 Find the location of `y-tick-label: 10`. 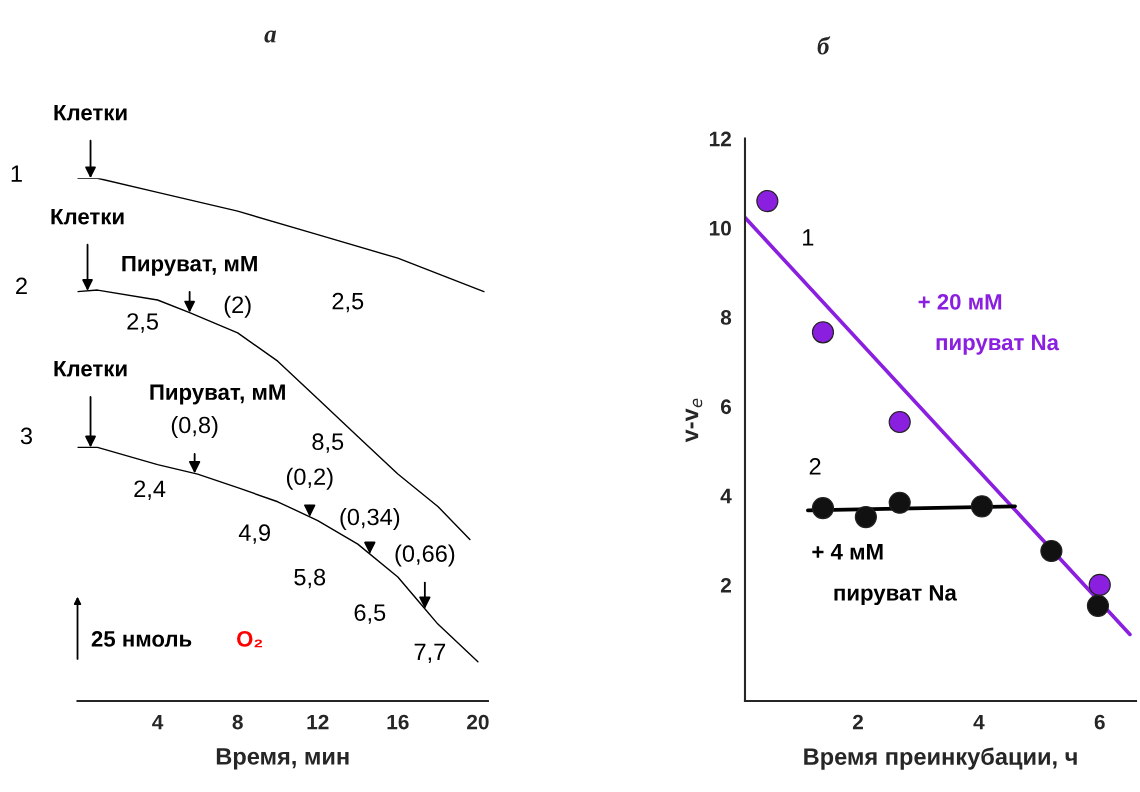

y-tick-label: 10 is located at coordinates (720, 228).